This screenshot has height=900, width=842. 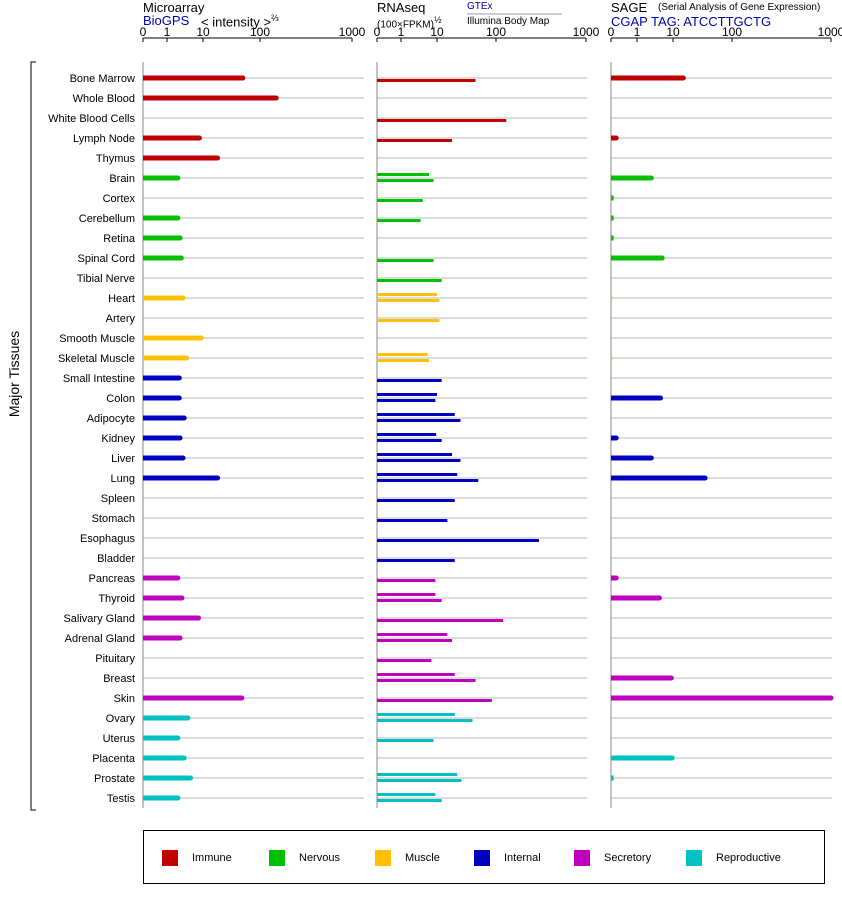 What do you see at coordinates (104, 139) in the screenshot?
I see `tissue-label: Lymph Node` at bounding box center [104, 139].